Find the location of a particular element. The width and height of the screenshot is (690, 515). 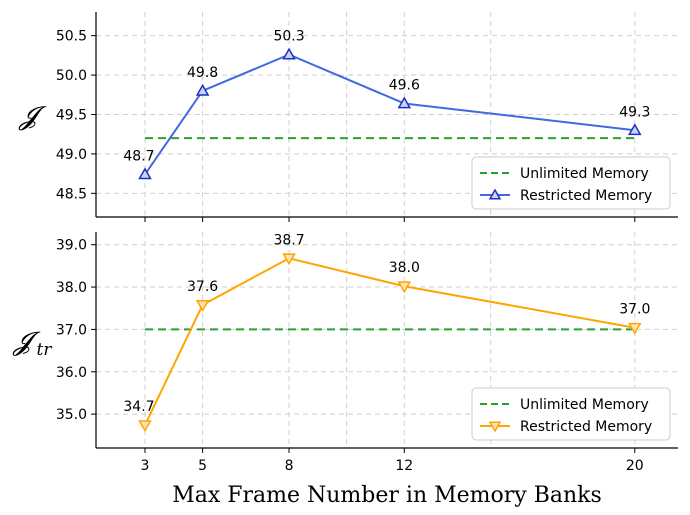

data-label: 48.7 is located at coordinates (138, 156).